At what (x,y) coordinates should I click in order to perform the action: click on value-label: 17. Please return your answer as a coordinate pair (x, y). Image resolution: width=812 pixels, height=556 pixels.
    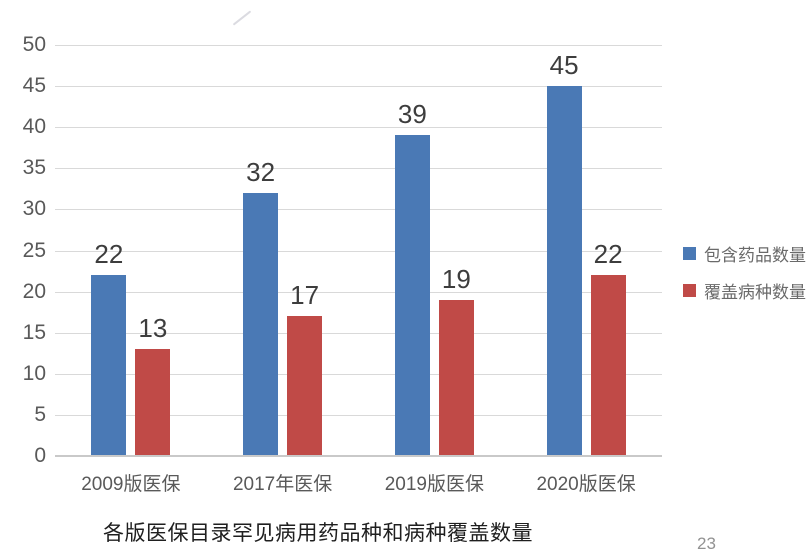
    Looking at the image, I should click on (305, 295).